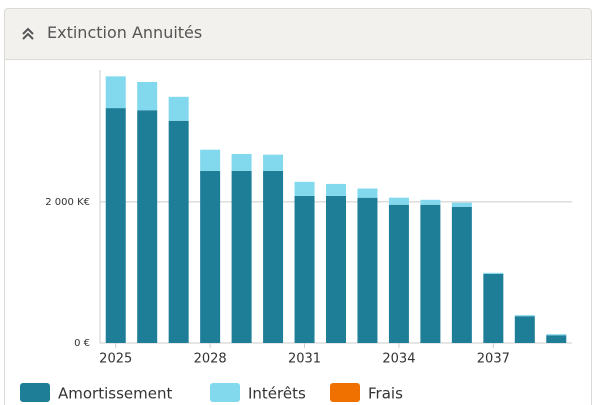 This screenshot has height=405, width=598. Describe the element at coordinates (28, 33) in the screenshot. I see `collapse-icon` at that location.